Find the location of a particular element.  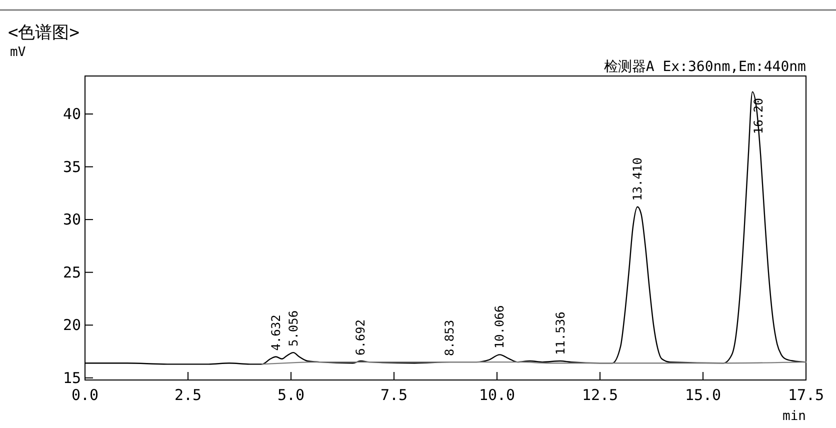

annotation: 13.410 is located at coordinates (637, 179).